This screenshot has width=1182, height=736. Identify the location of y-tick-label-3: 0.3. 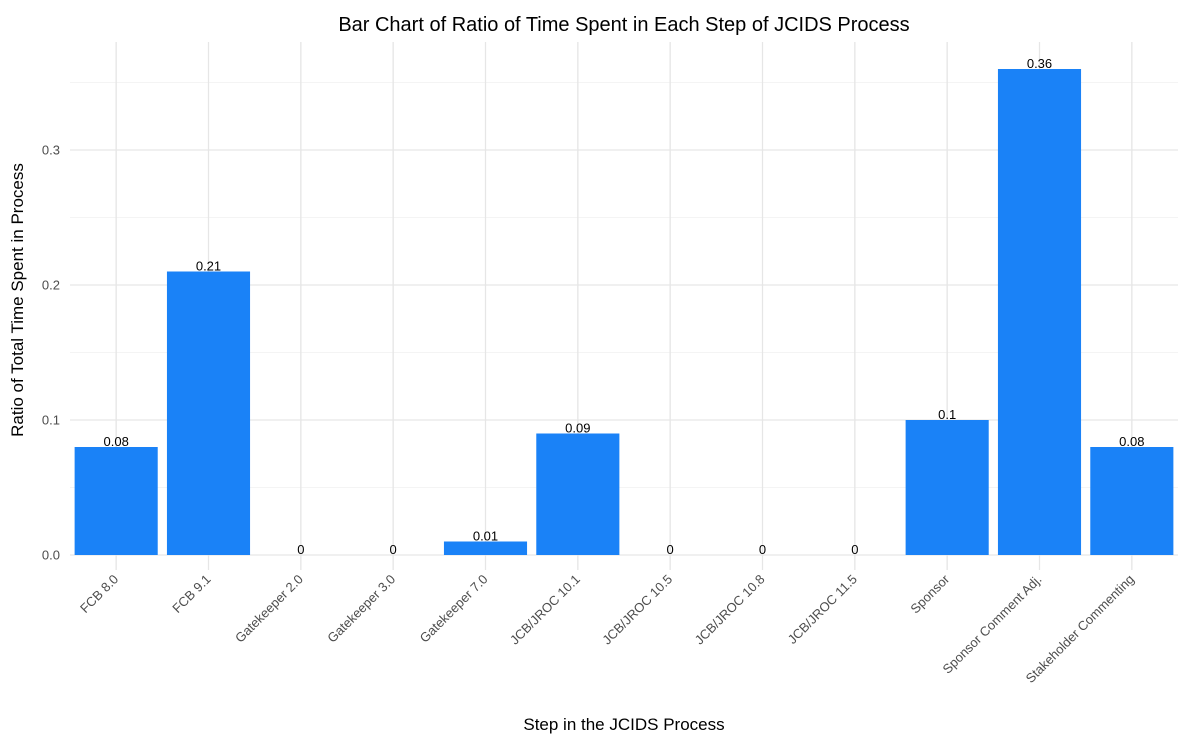
(51, 150).